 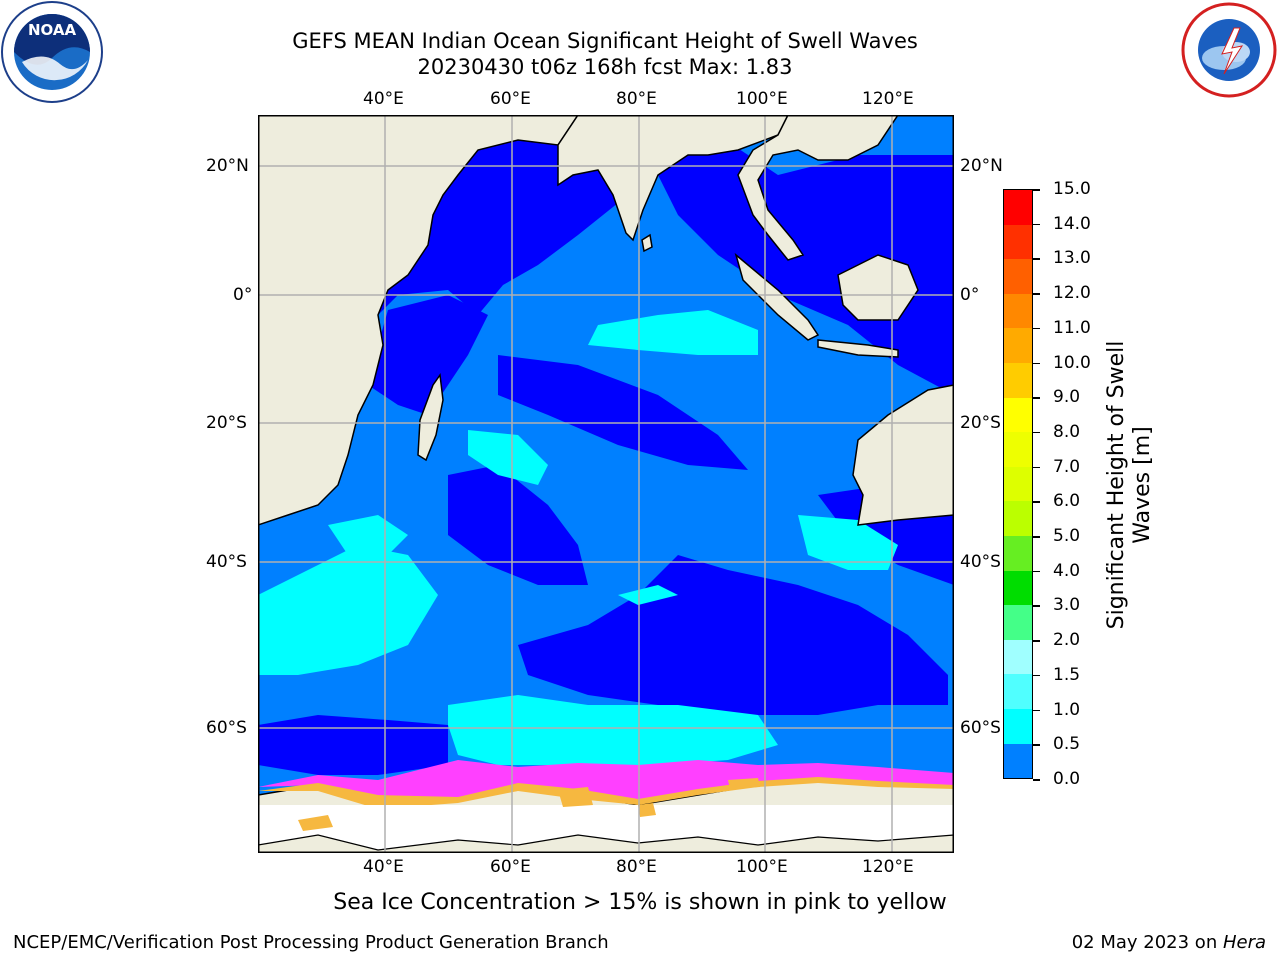 I want to click on lat-label-left-40s: 40°S, so click(x=226, y=562).